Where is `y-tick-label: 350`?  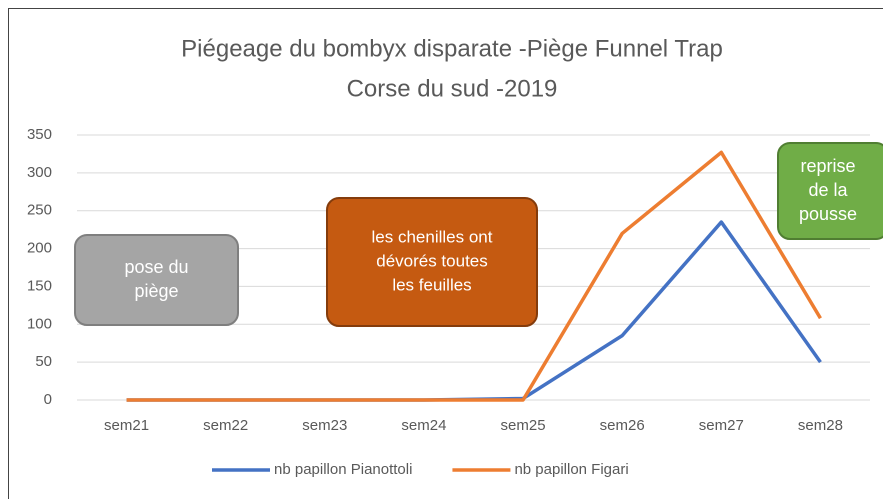 y-tick-label: 350 is located at coordinates (39, 134).